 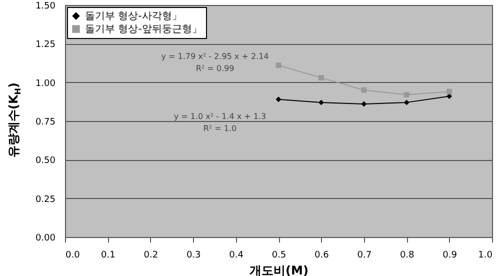 I want to click on x-tick-label: 0.4, so click(x=236, y=255).